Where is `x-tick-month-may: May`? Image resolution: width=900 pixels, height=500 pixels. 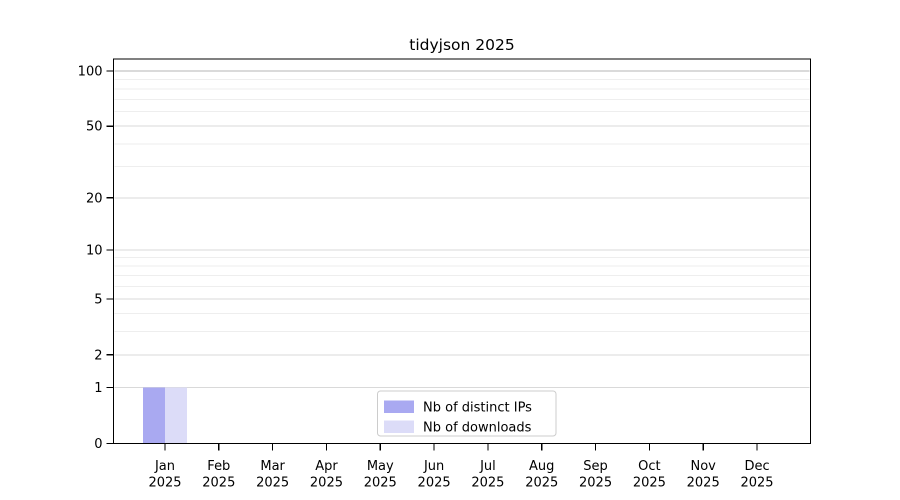
x-tick-month-may: May is located at coordinates (380, 466).